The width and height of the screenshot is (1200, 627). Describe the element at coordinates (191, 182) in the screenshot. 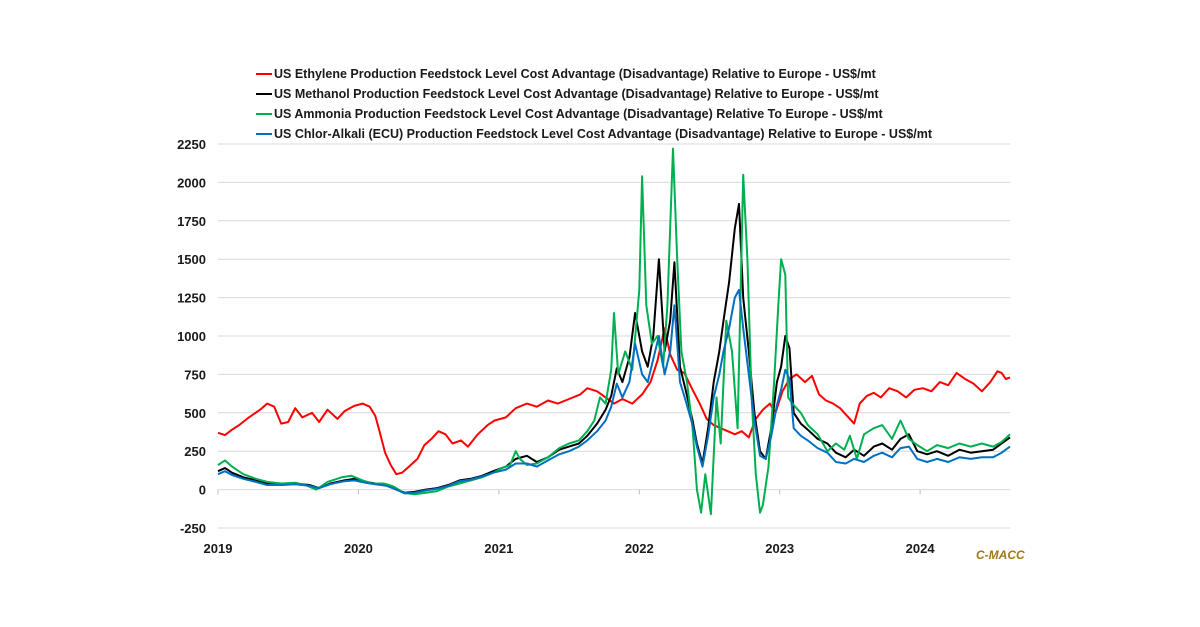

I see `y-tick-label: 2000` at that location.